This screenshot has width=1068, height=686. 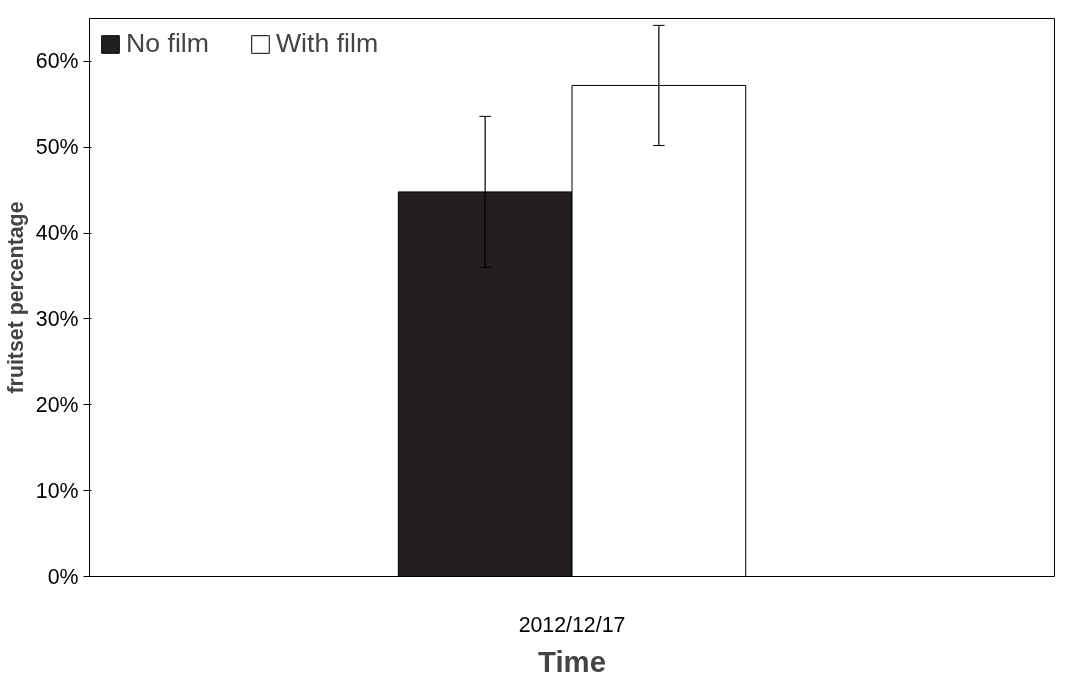 I want to click on y-tick-label: 10%, so click(x=57, y=490).